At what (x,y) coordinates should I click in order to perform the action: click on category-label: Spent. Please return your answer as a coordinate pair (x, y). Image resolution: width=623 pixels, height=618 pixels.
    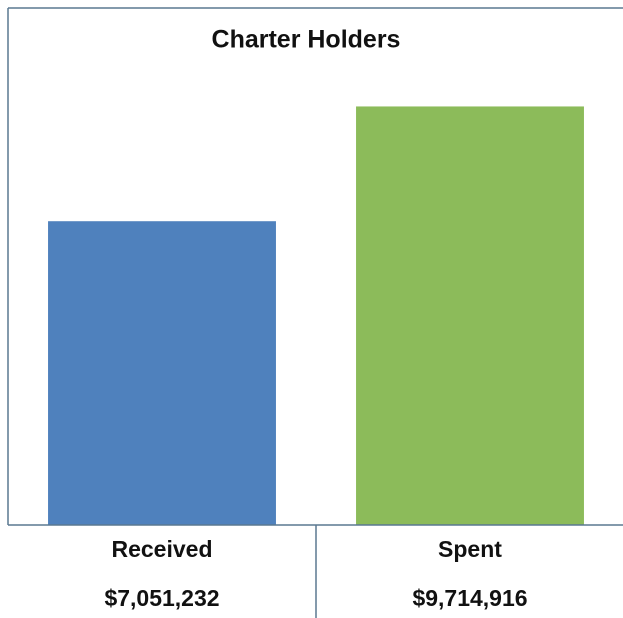
    Looking at the image, I should click on (470, 549).